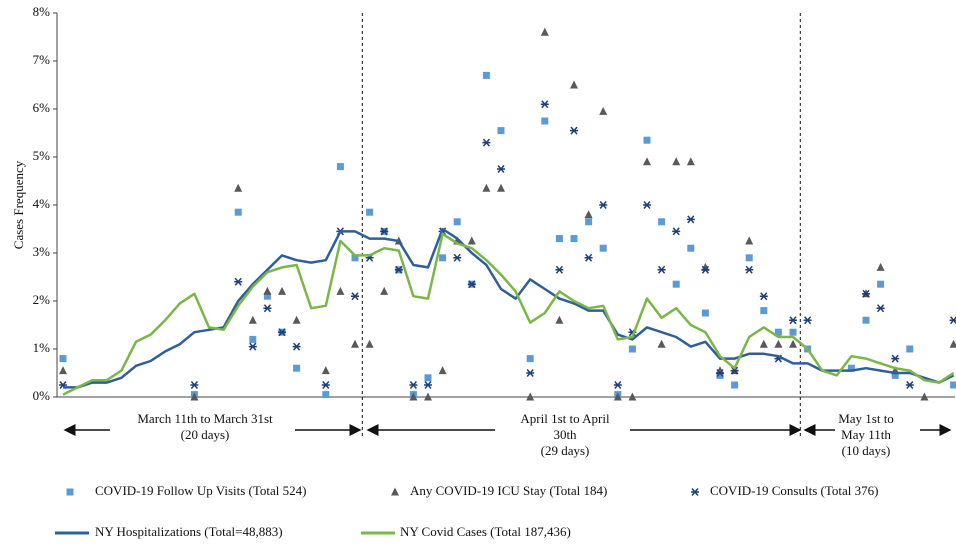 This screenshot has width=956, height=546. Describe the element at coordinates (205, 418) in the screenshot. I see `period-label: March 11th to March 31st` at that location.